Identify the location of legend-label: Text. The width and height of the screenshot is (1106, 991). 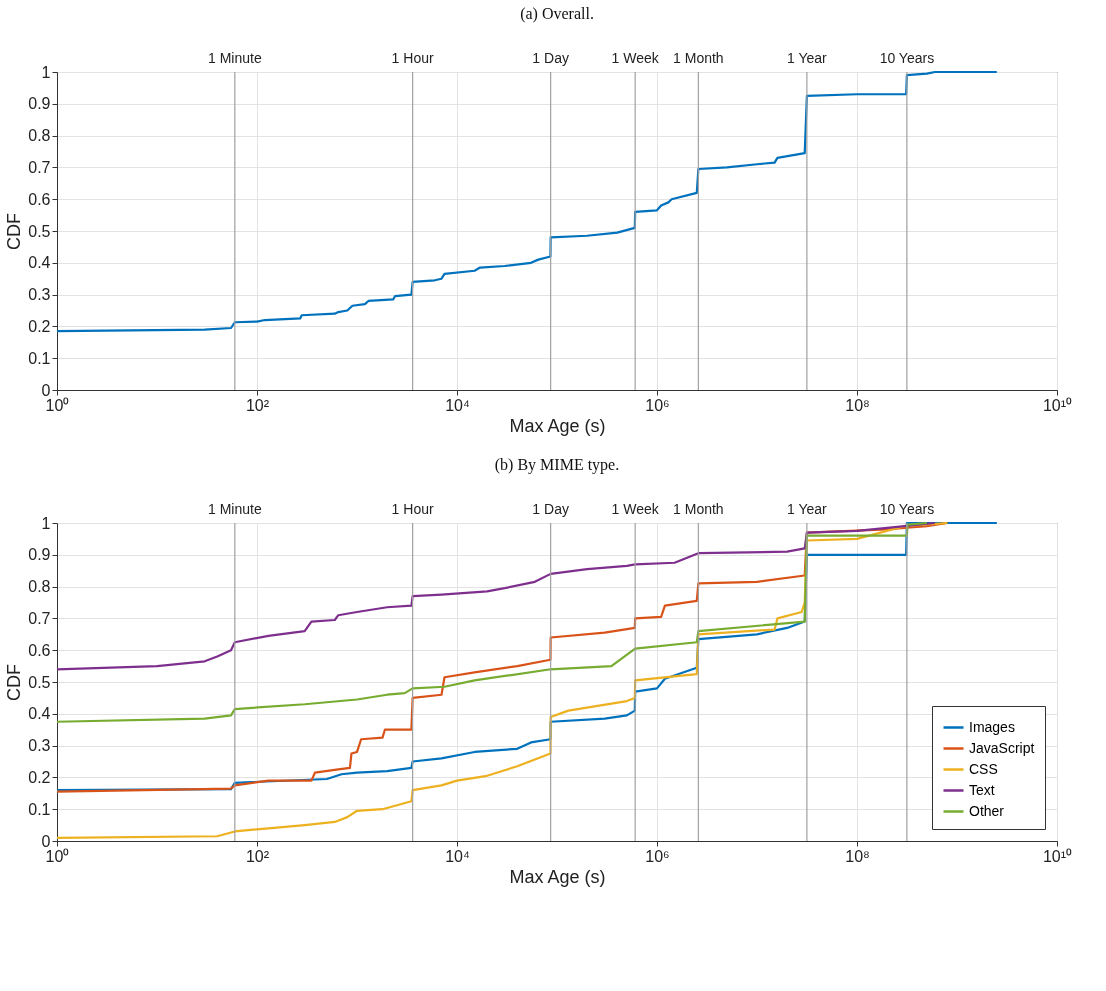
(982, 789).